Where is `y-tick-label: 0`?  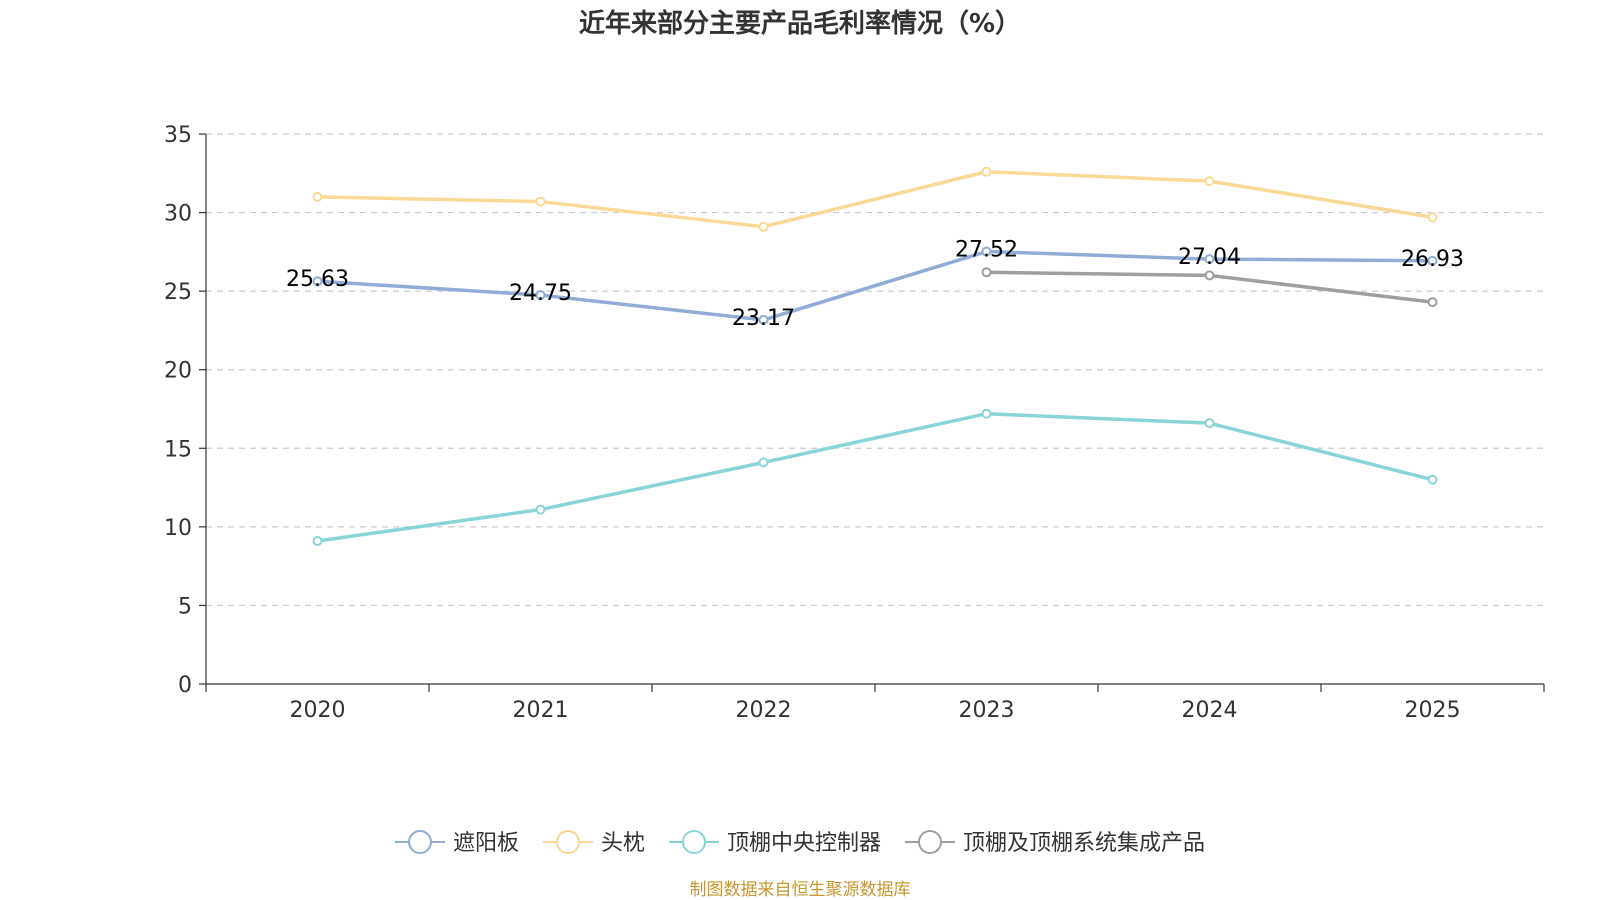 y-tick-label: 0 is located at coordinates (185, 685).